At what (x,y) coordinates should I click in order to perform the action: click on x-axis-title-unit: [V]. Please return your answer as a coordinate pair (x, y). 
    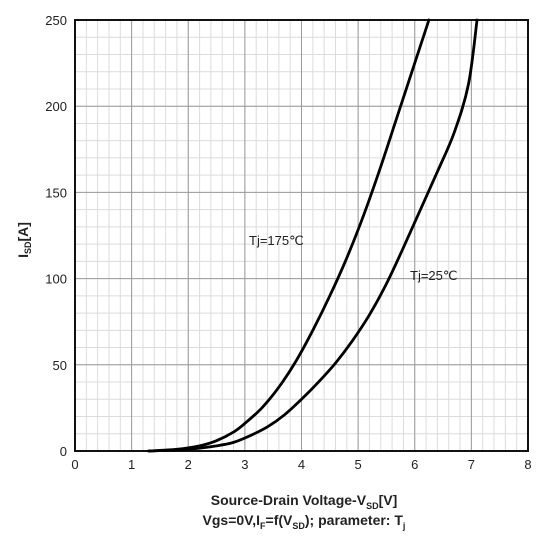
    Looking at the image, I should click on (388, 500).